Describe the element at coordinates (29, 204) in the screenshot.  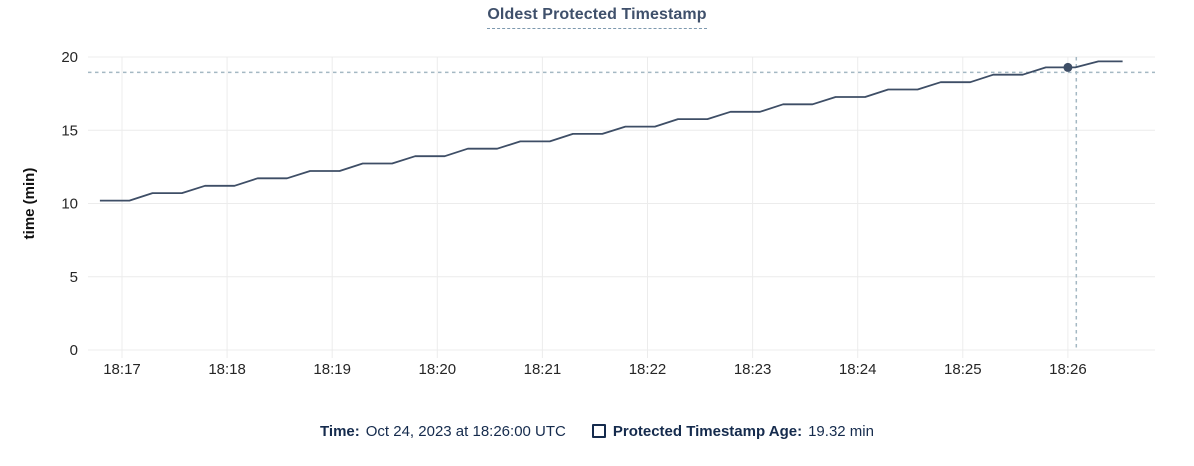
I see `y-axis-title: time (min)` at that location.